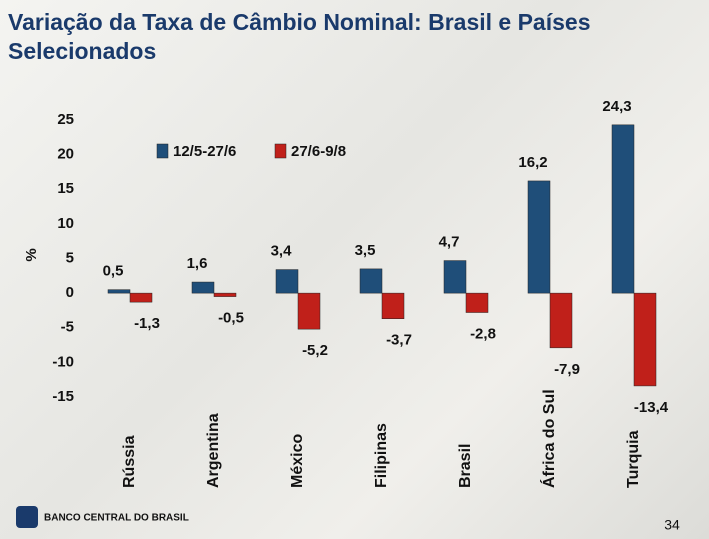  What do you see at coordinates (65, 188) in the screenshot?
I see `y-tick-label: 15` at bounding box center [65, 188].